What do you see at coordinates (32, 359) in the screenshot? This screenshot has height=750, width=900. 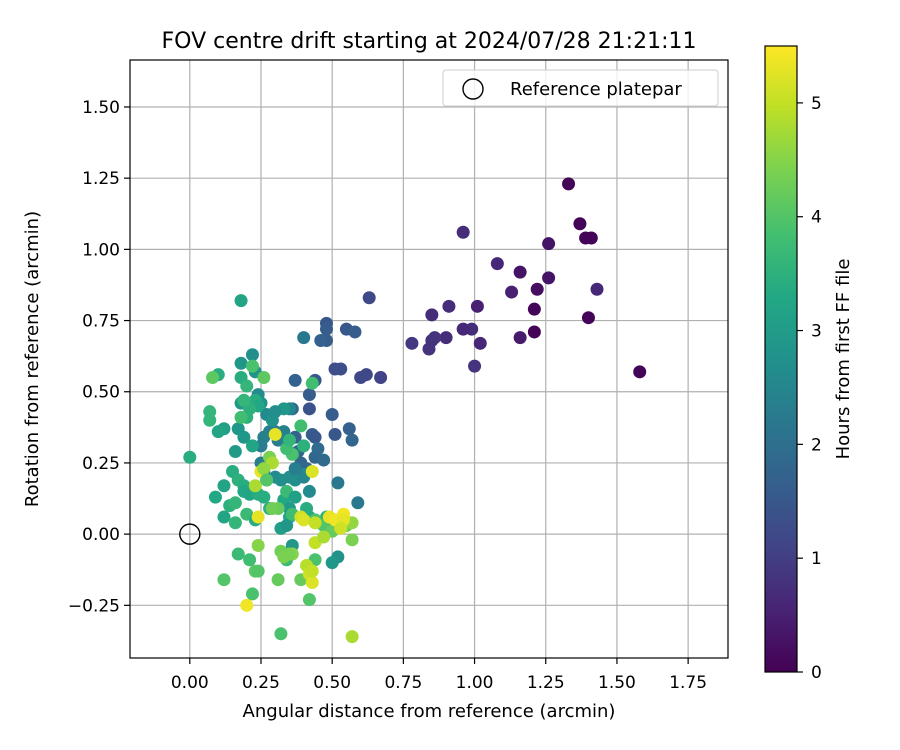 I see `y-axis-label: Rotation from reference (arcmin)` at bounding box center [32, 359].